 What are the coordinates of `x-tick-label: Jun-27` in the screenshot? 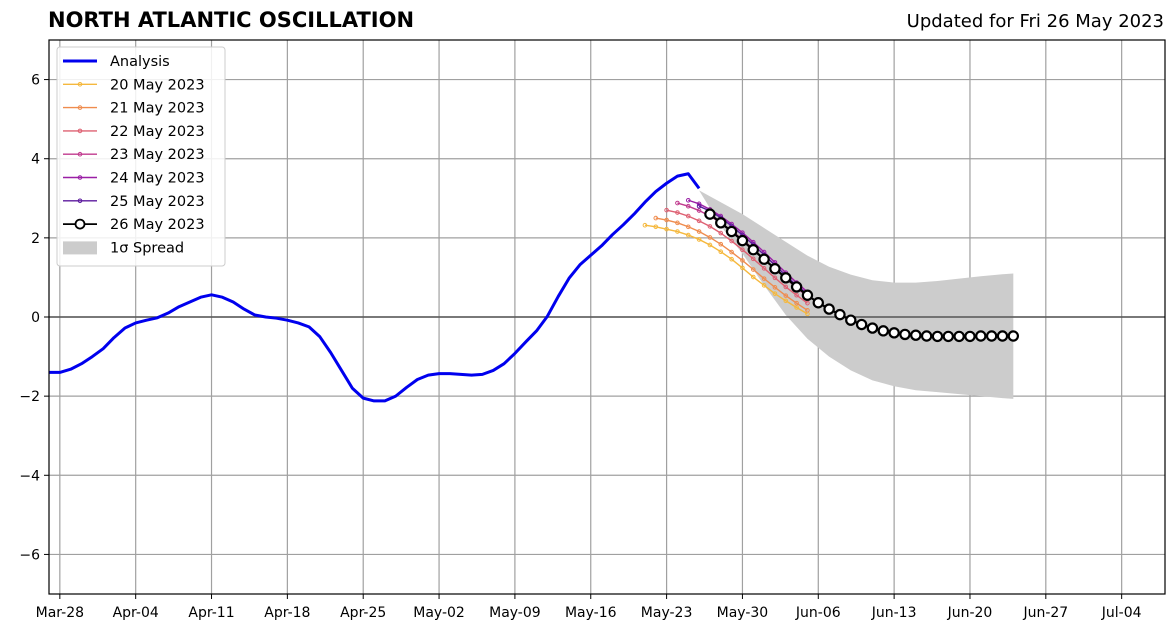 It's located at (1045, 613).